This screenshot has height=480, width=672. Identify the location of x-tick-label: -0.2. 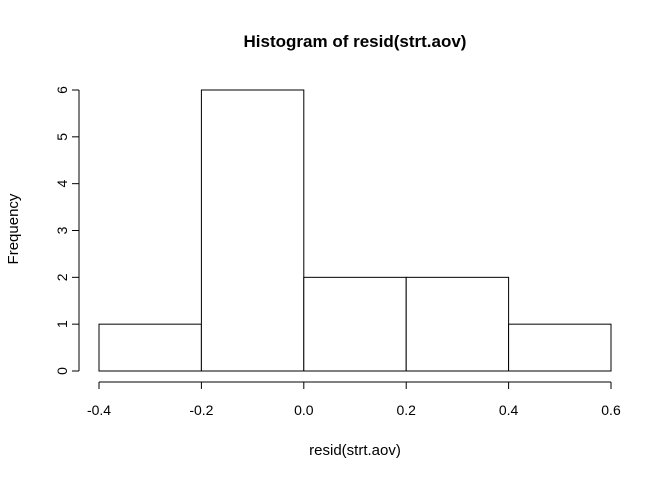
(201, 410).